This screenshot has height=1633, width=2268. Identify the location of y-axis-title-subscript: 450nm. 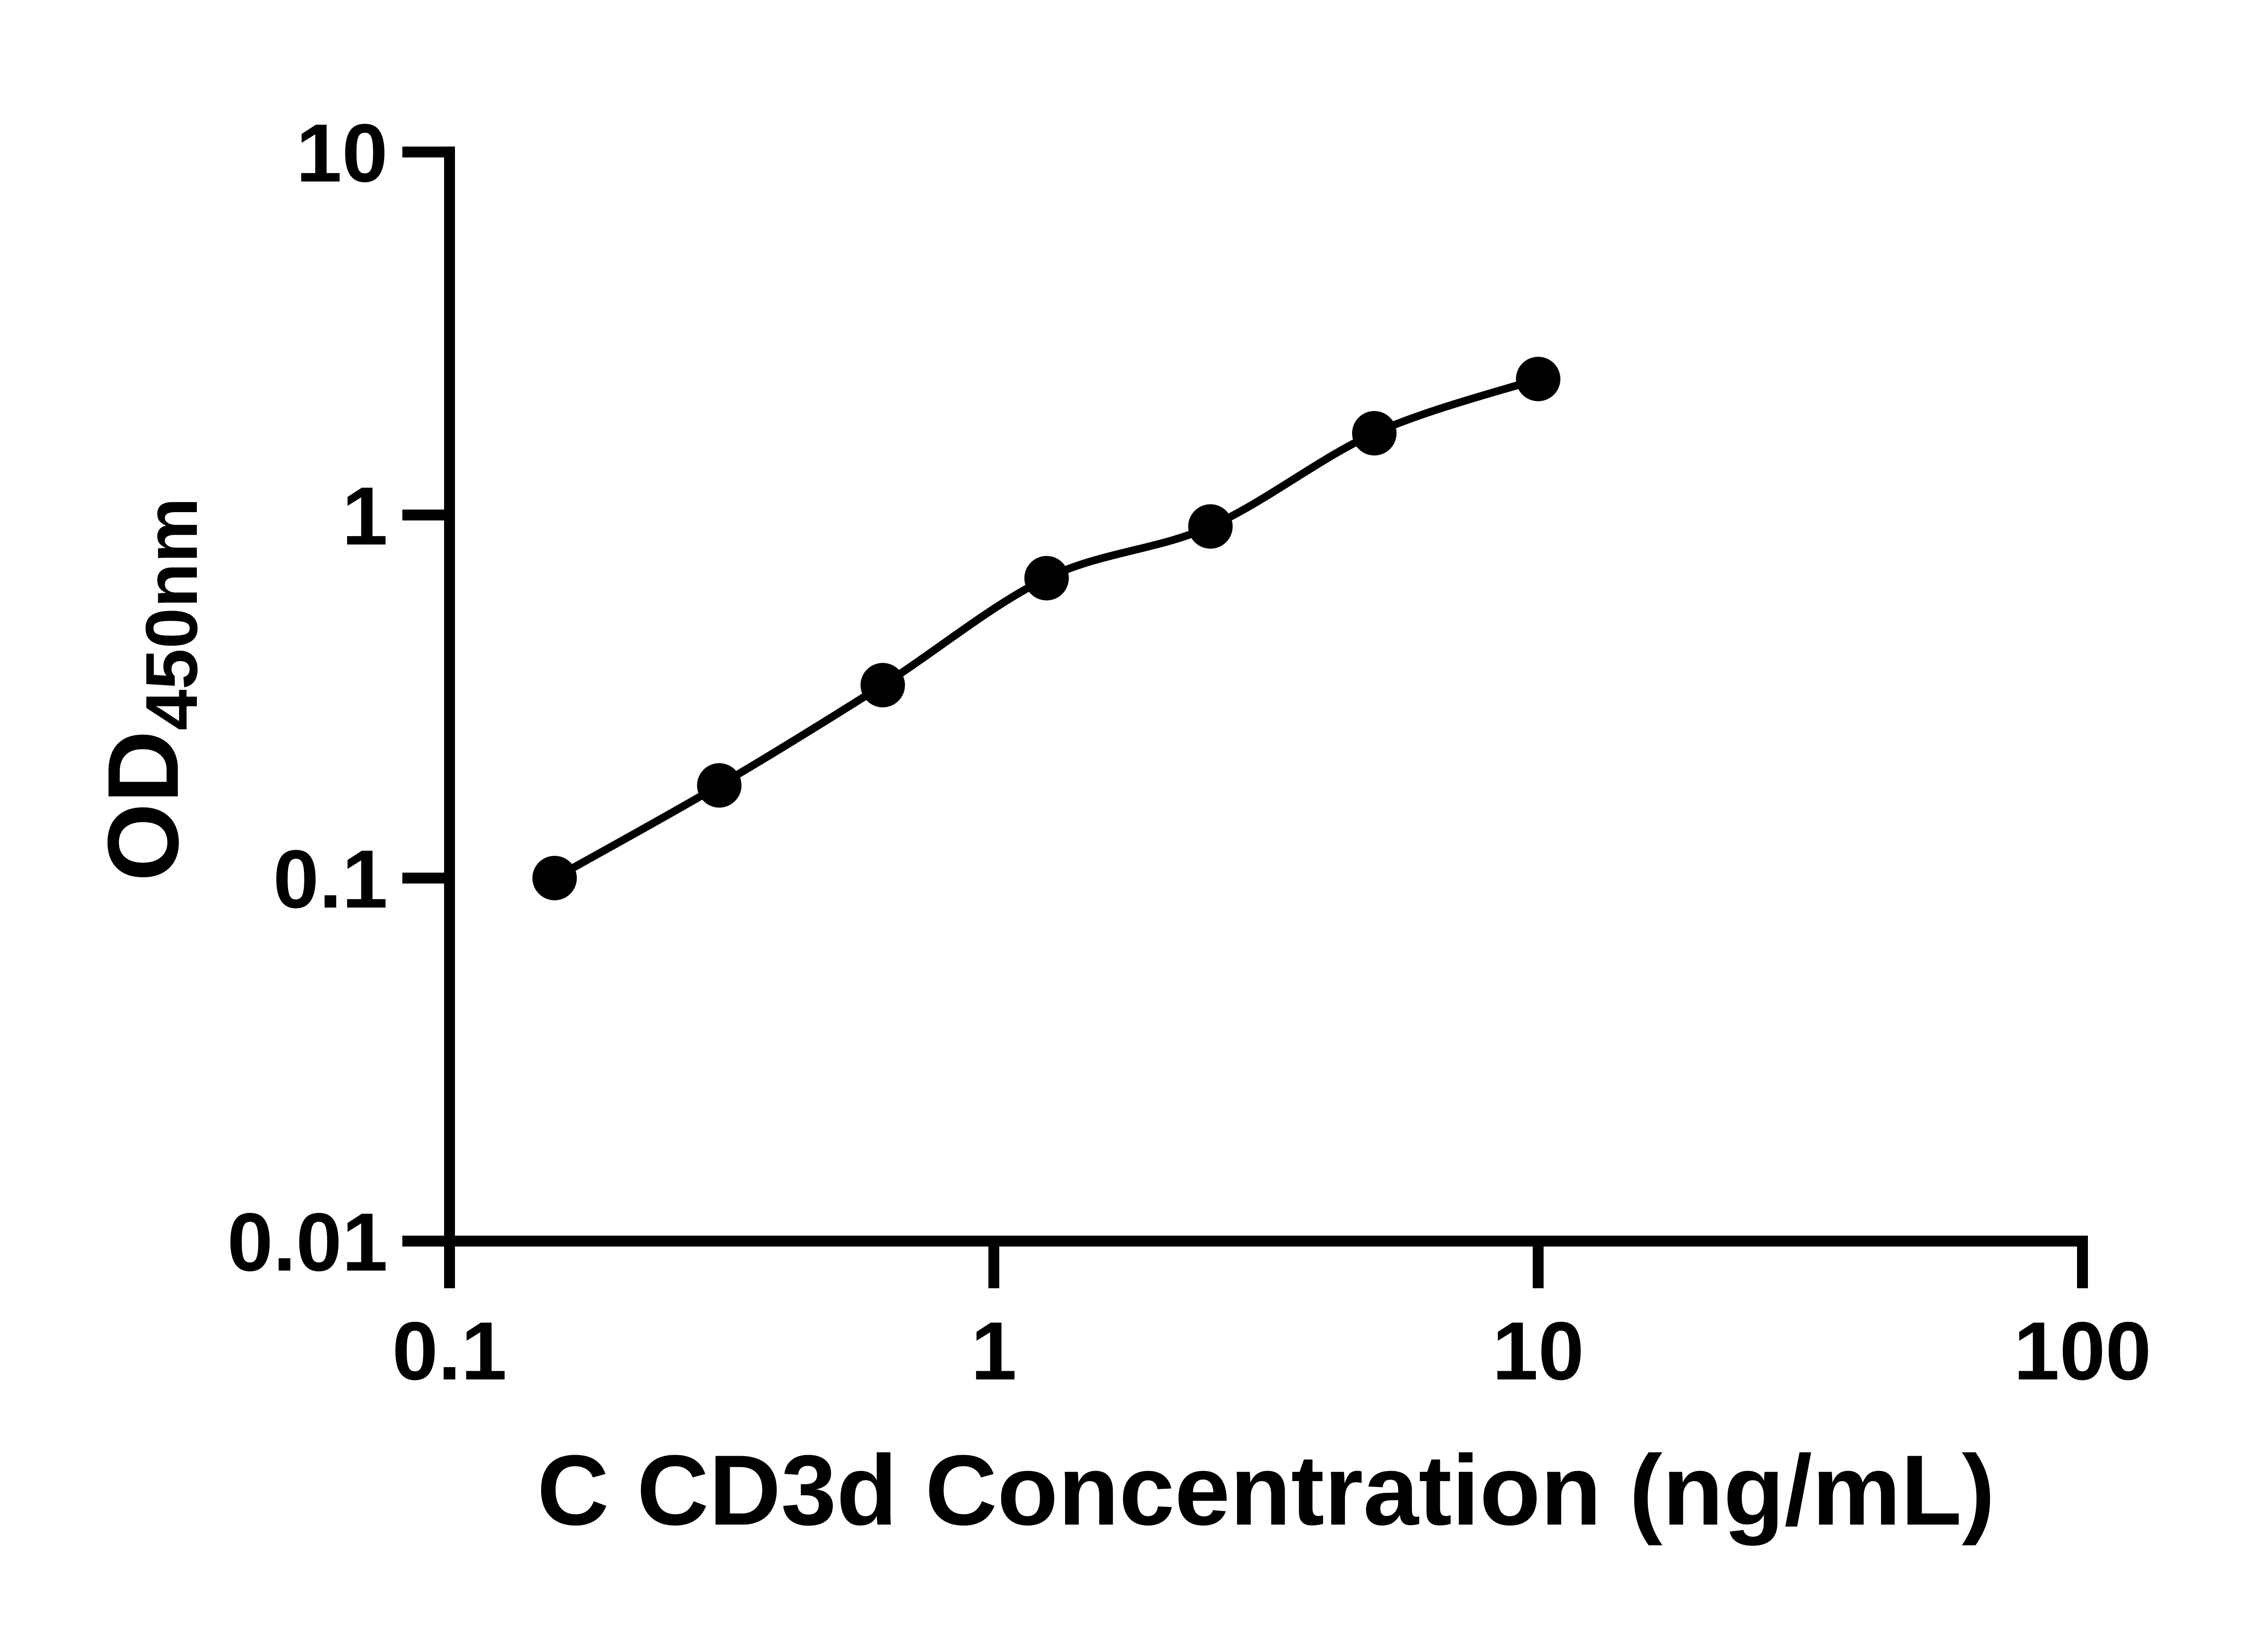
(172, 614).